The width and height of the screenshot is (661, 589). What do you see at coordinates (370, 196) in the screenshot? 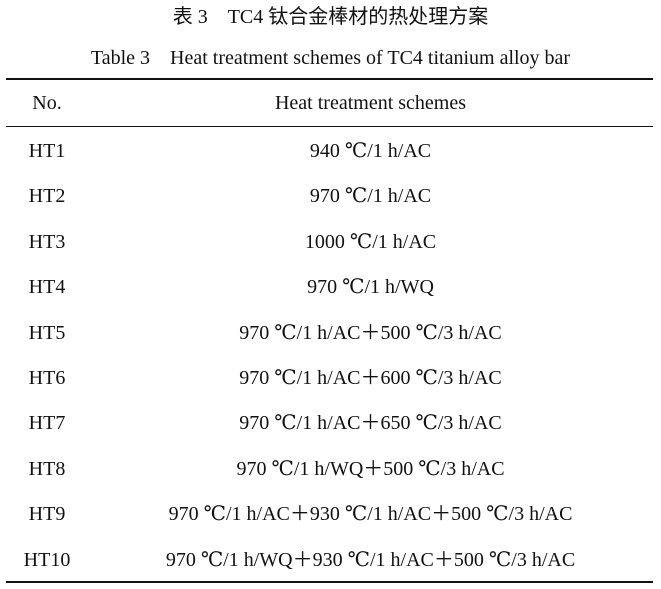
I see `cell-scheme: 970 ℃/1 h/AC` at bounding box center [370, 196].